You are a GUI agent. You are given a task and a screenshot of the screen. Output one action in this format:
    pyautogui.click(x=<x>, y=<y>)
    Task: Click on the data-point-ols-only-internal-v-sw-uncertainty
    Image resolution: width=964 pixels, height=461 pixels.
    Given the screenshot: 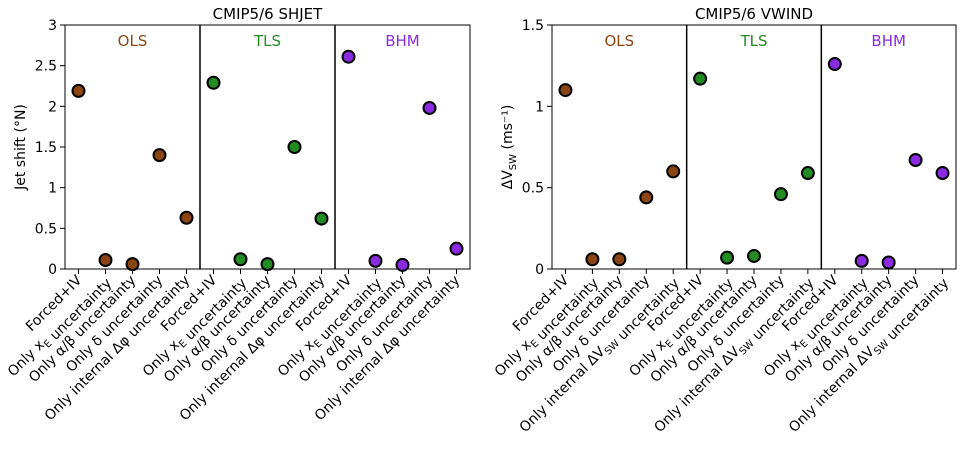 What is the action you would take?
    pyautogui.click(x=673, y=171)
    